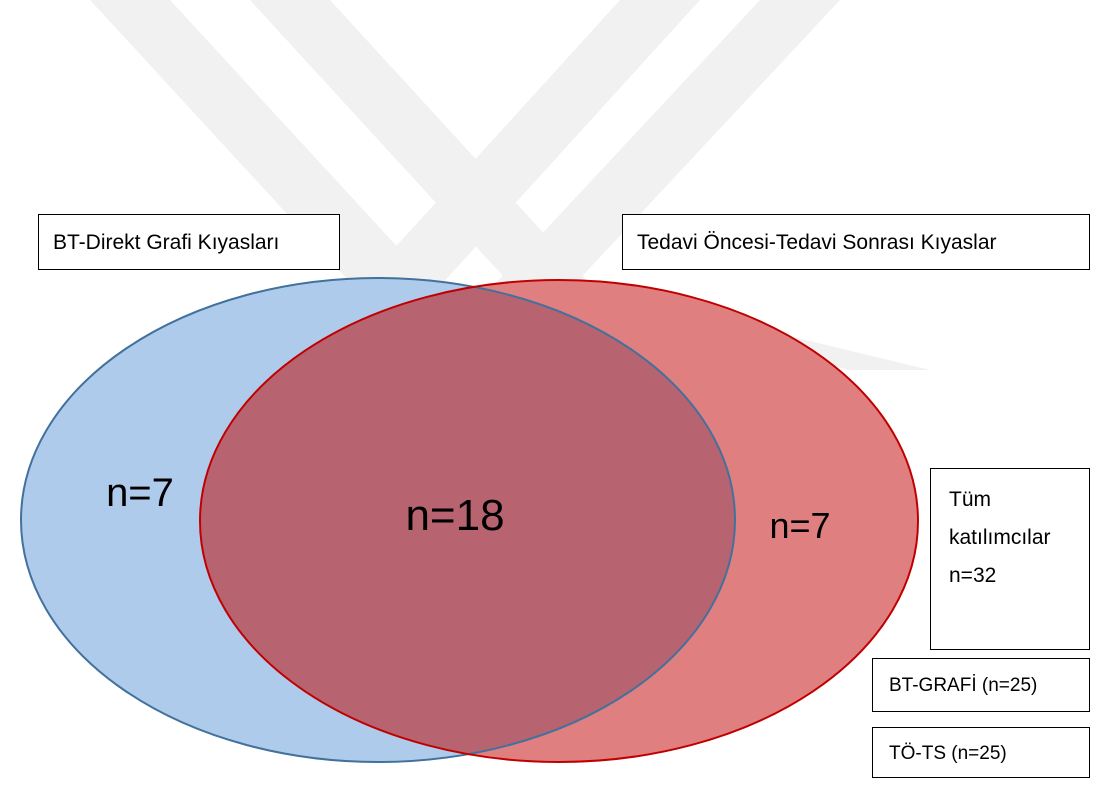 The height and width of the screenshot is (790, 1109). What do you see at coordinates (970, 499) in the screenshot?
I see `total-line: Tüm` at bounding box center [970, 499].